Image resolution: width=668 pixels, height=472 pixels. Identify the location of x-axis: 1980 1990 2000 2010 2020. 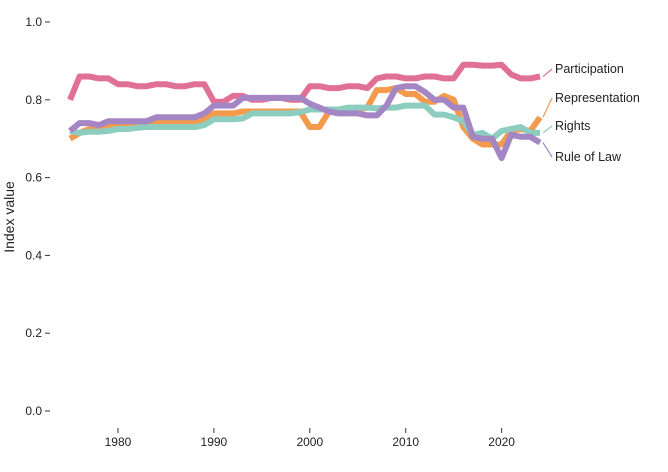
(310, 438).